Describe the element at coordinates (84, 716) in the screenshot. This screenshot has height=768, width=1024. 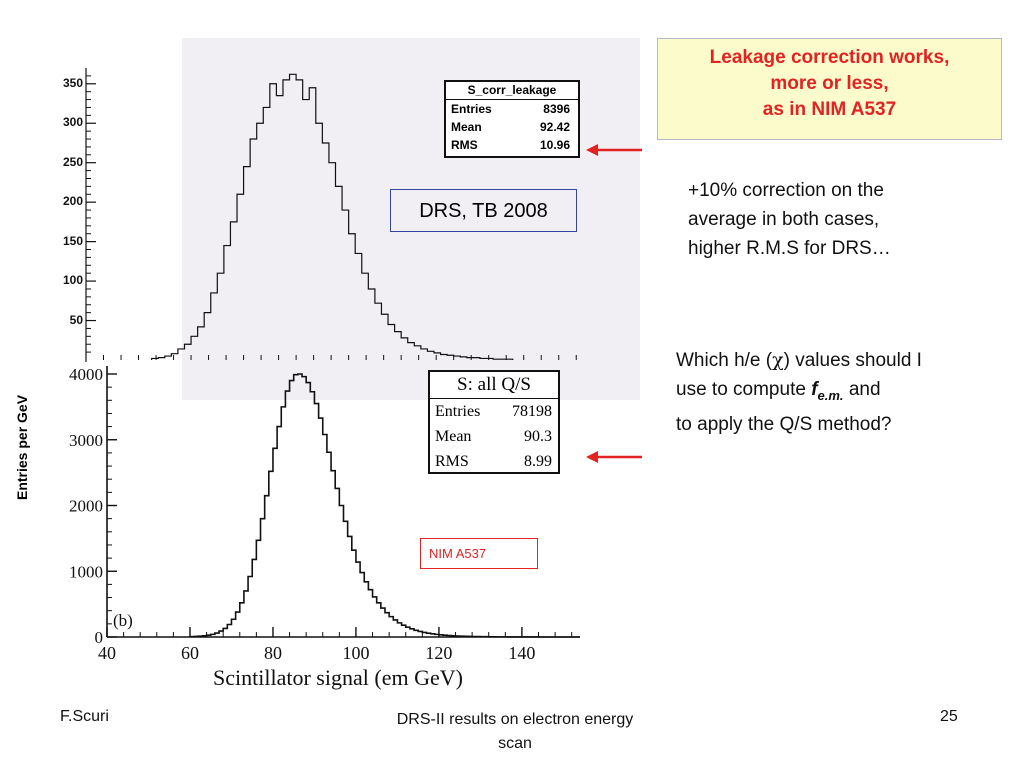
I see `footer-author: F.Scuri` at that location.